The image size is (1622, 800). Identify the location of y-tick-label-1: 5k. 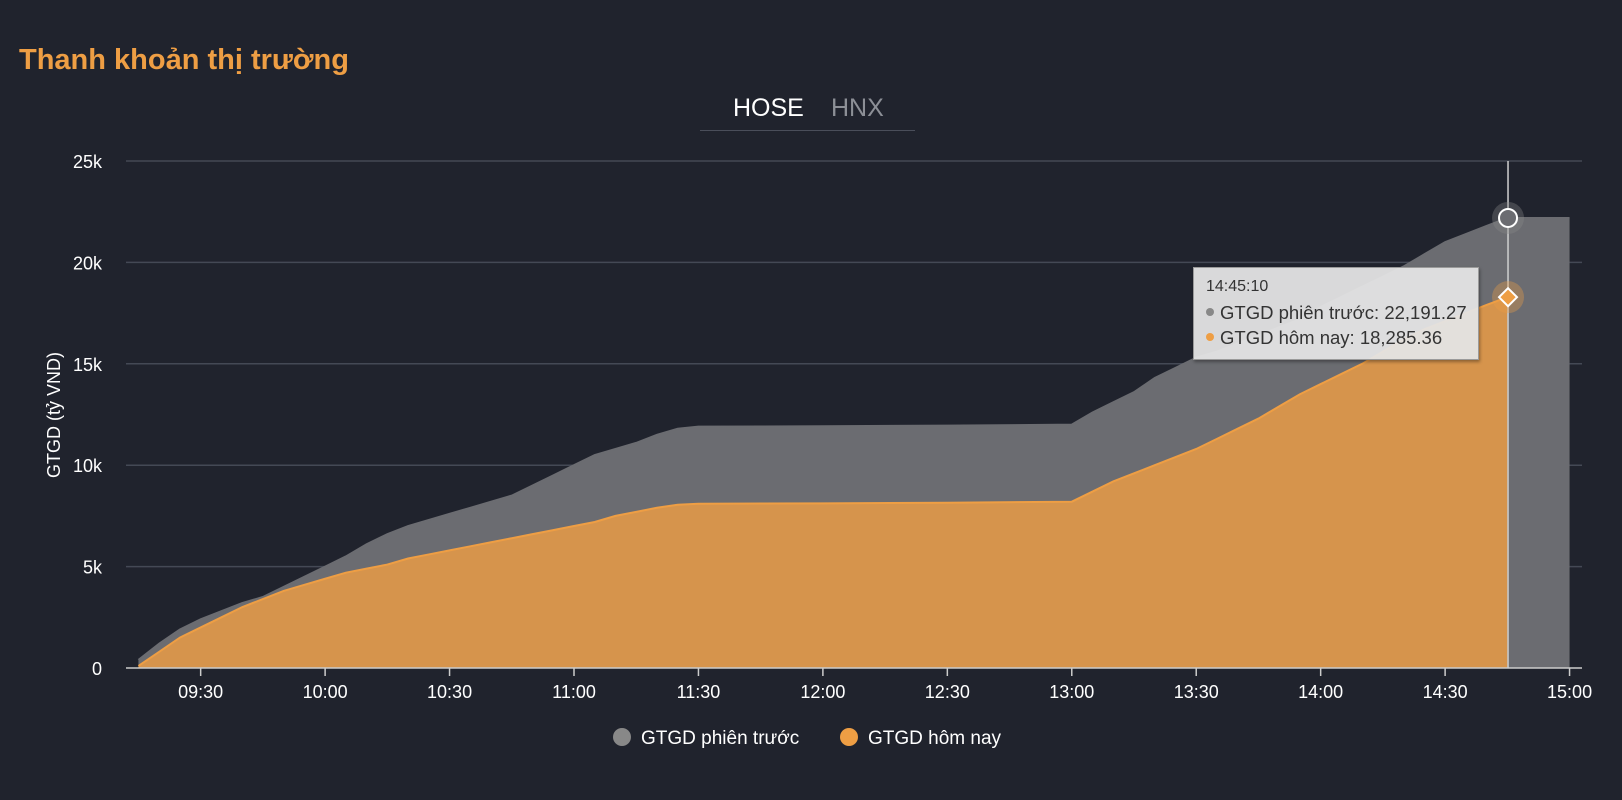
(93, 568).